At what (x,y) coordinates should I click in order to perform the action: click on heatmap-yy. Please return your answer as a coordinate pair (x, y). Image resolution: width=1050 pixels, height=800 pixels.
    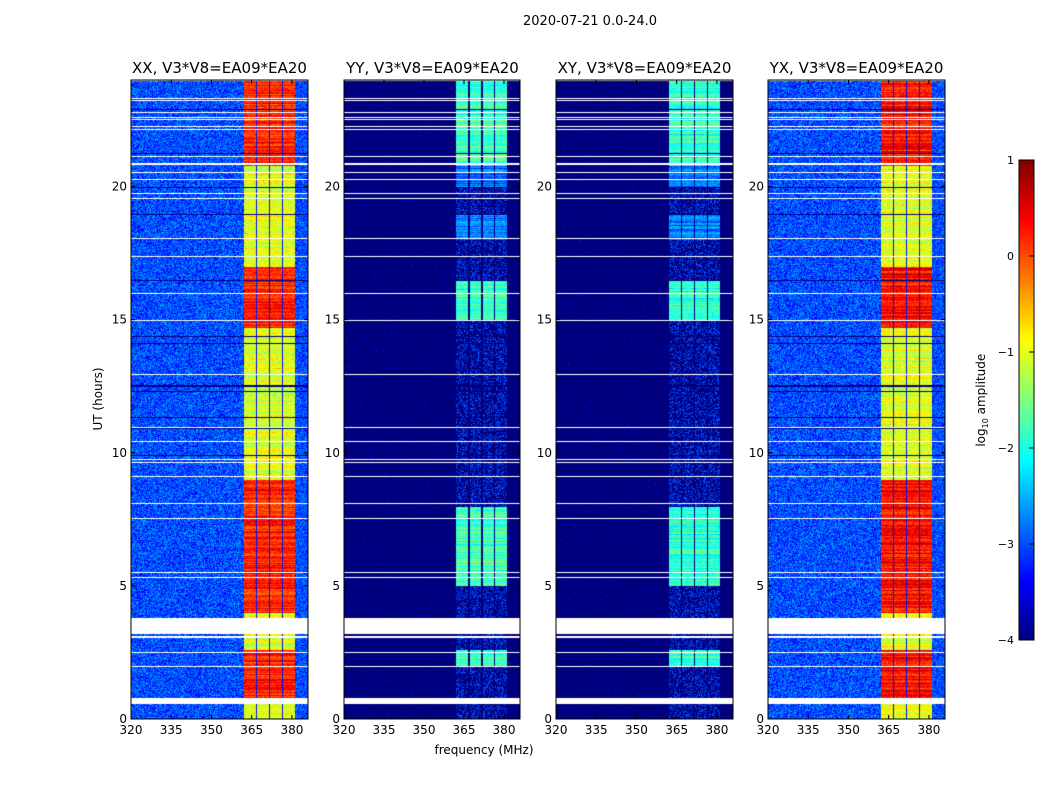
    Looking at the image, I should click on (432, 399).